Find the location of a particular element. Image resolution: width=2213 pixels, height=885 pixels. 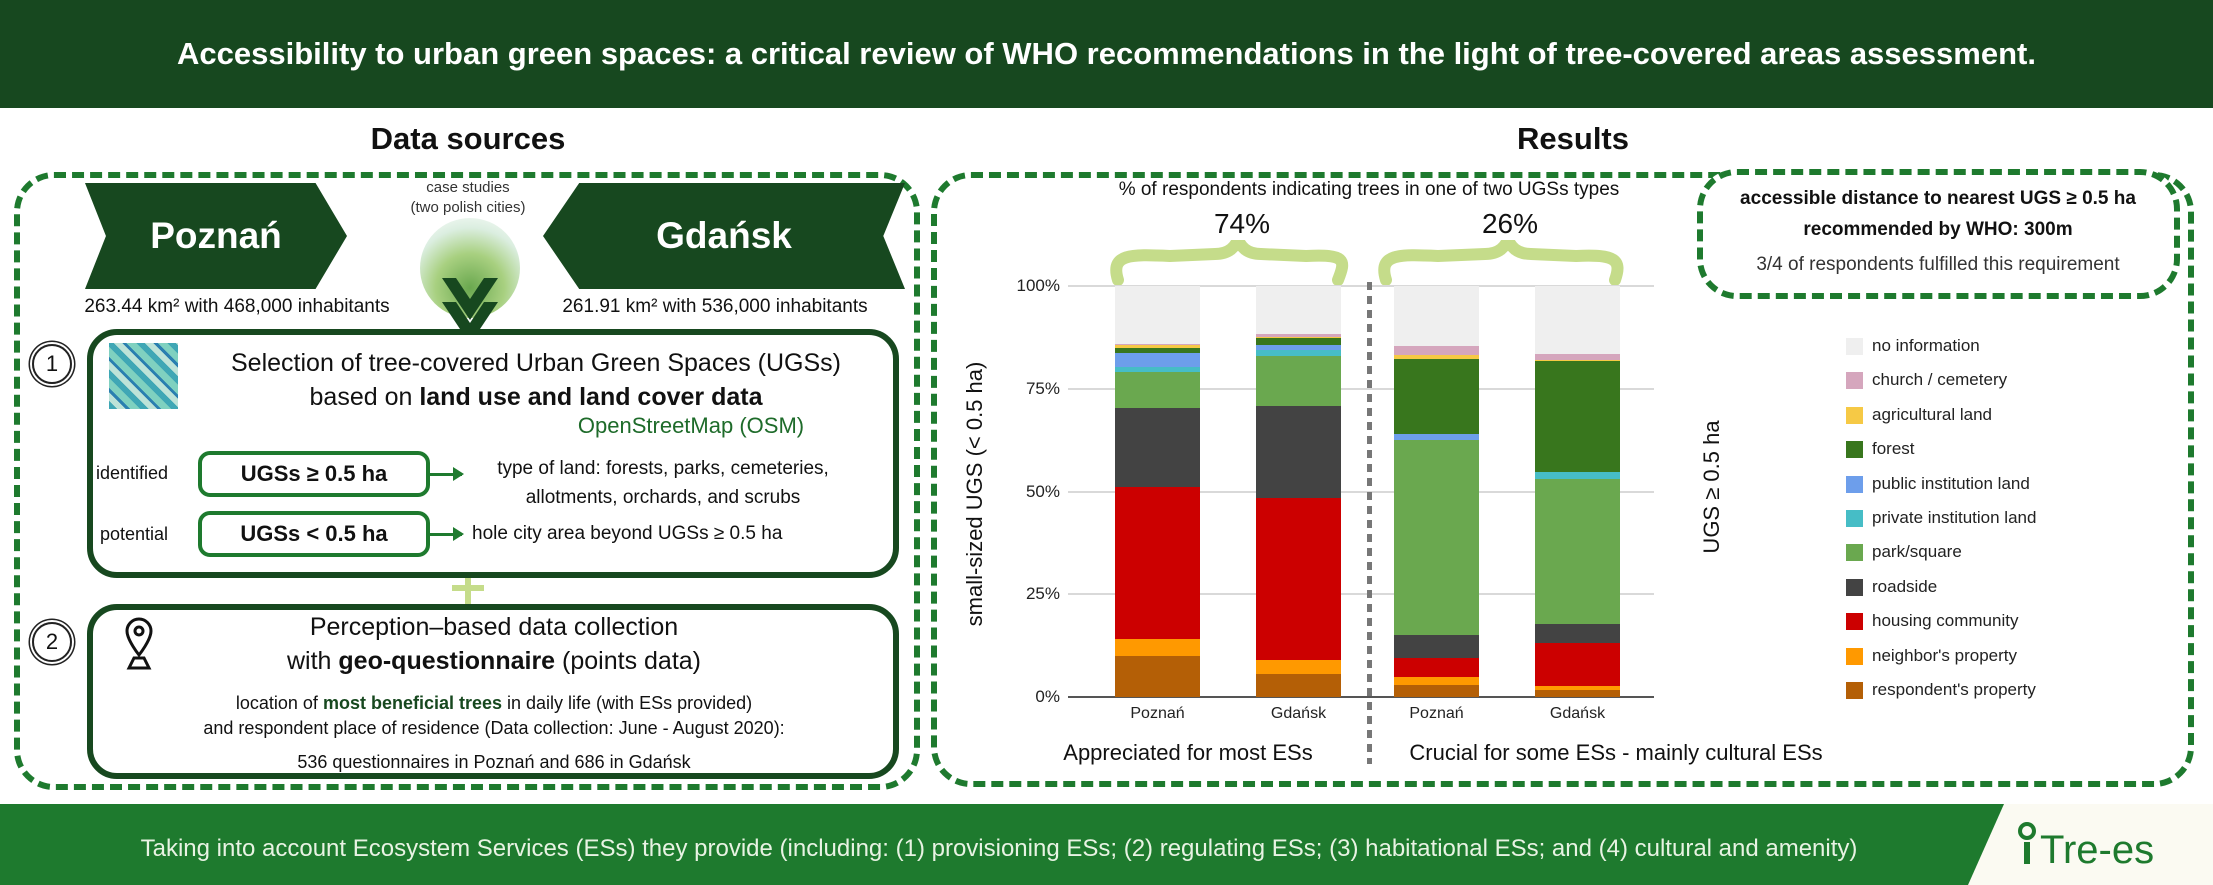

text: (points data) is located at coordinates (628, 661).